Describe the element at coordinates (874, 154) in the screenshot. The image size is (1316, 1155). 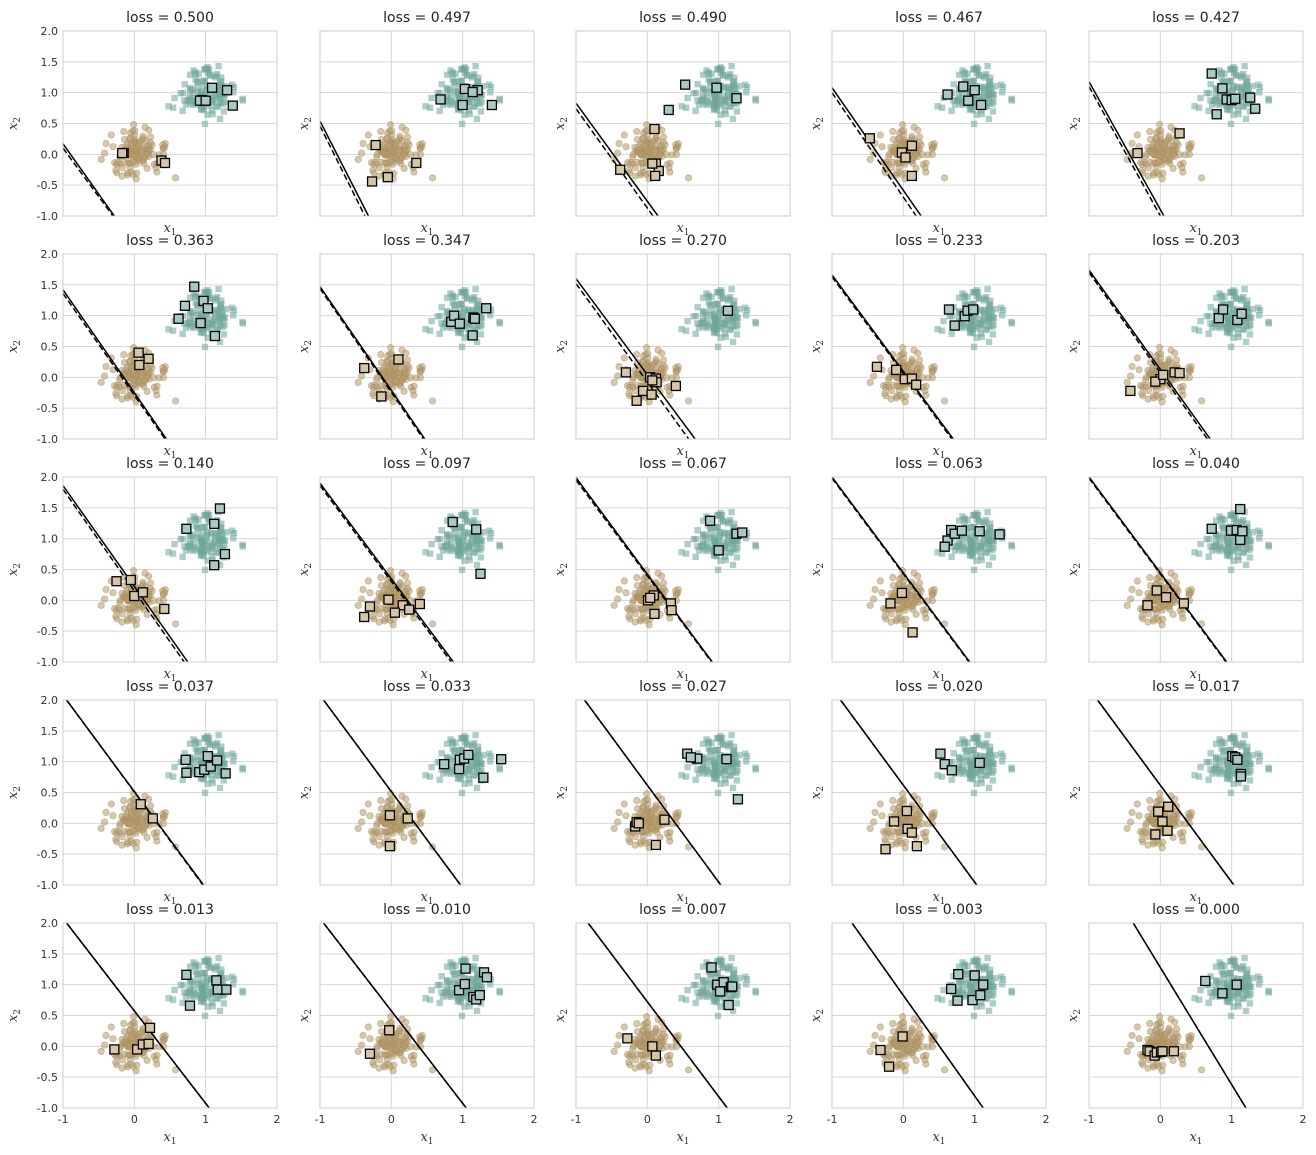
I see `boundary-line-dashed` at that location.